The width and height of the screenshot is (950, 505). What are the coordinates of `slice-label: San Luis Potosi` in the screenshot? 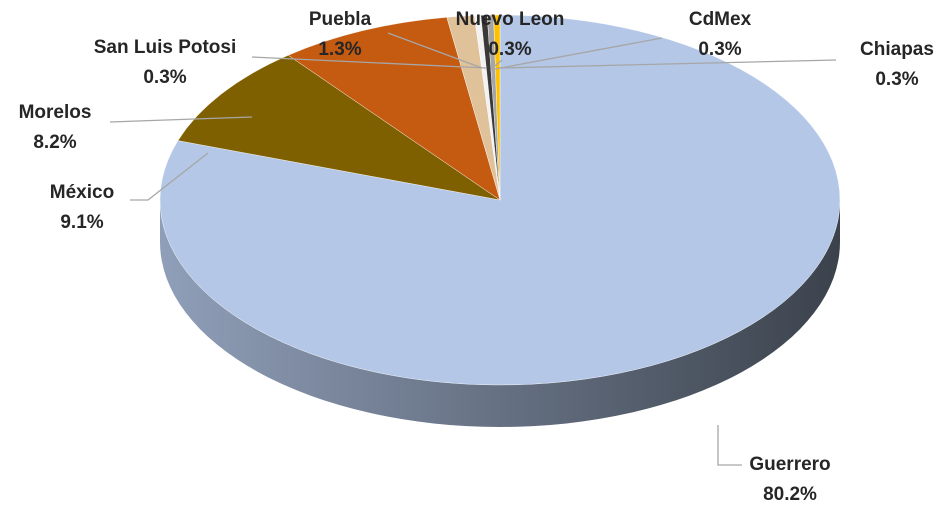 It's located at (165, 47).